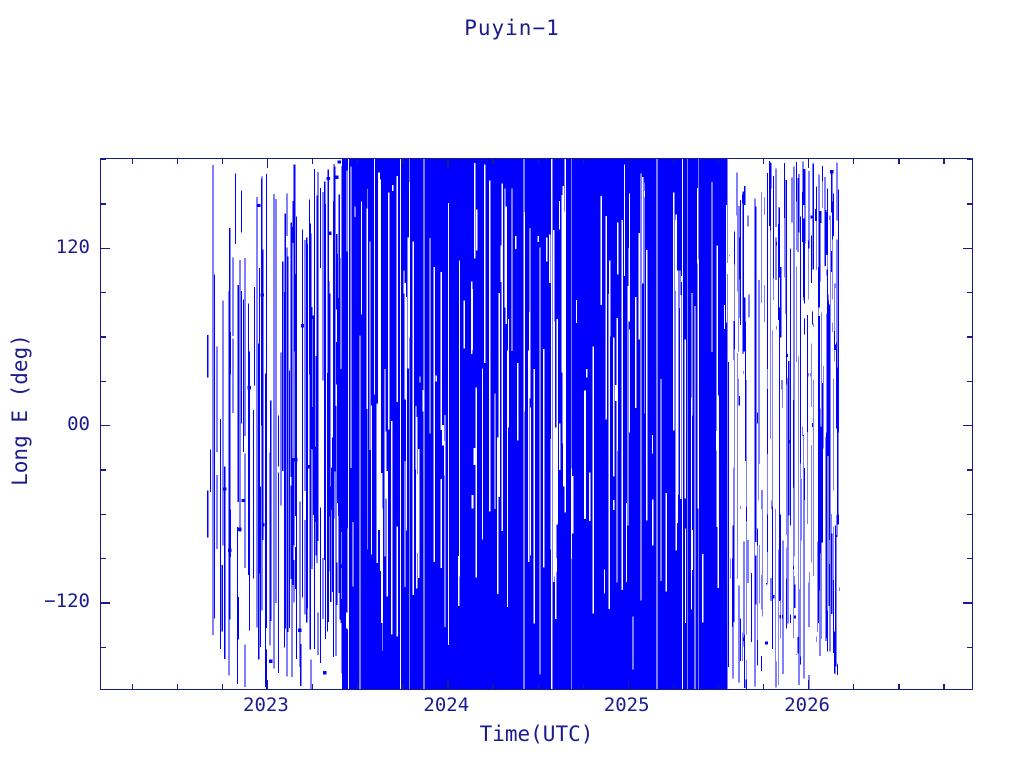  I want to click on page-title: Puyin−1, so click(512, 28).